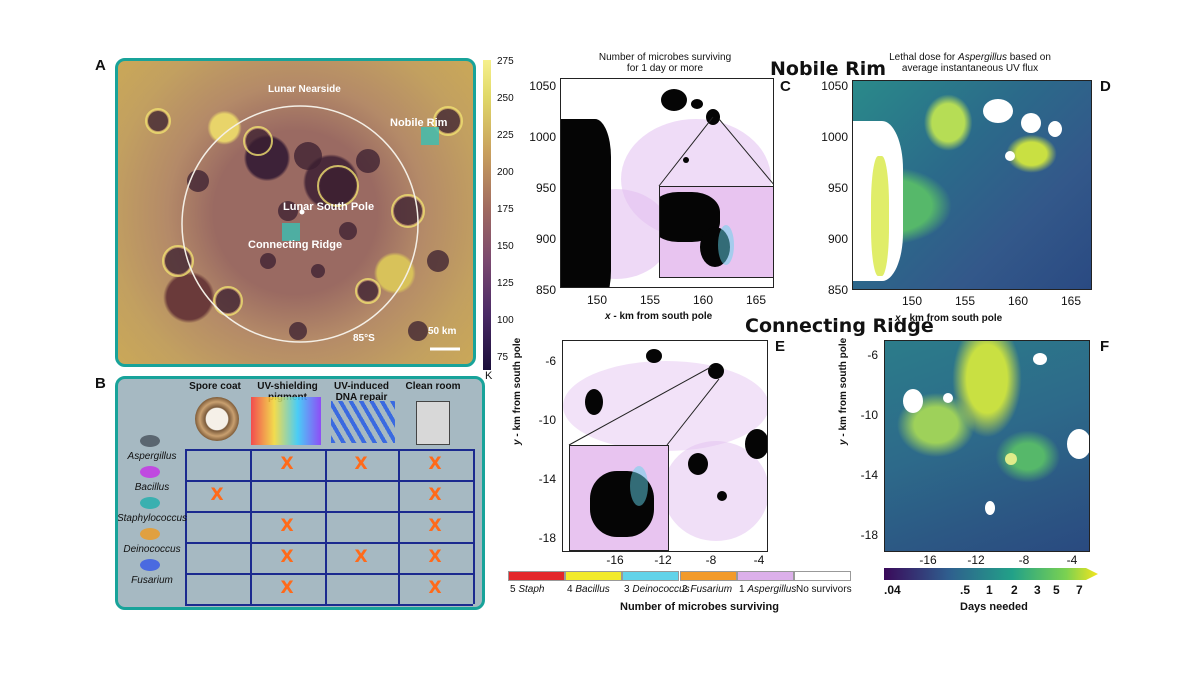 The image size is (1200, 676). Describe the element at coordinates (1037, 590) in the screenshot. I see `colorbar-tick: 3` at that location.